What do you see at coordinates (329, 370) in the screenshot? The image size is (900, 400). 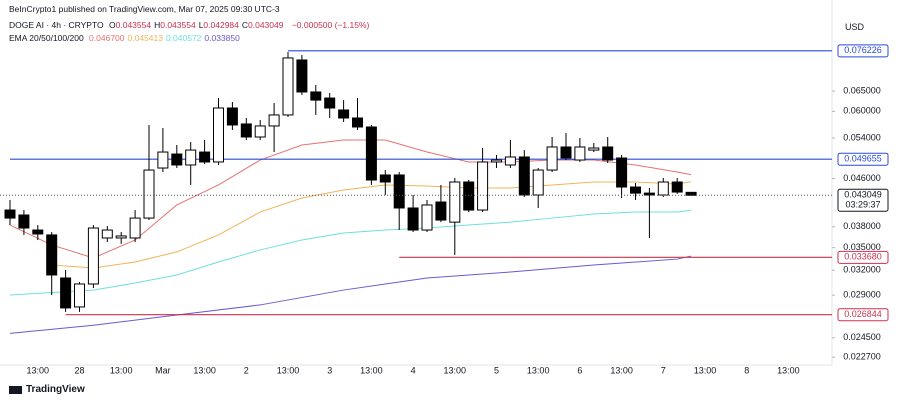 I see `x-tick-label: 3` at bounding box center [329, 370].